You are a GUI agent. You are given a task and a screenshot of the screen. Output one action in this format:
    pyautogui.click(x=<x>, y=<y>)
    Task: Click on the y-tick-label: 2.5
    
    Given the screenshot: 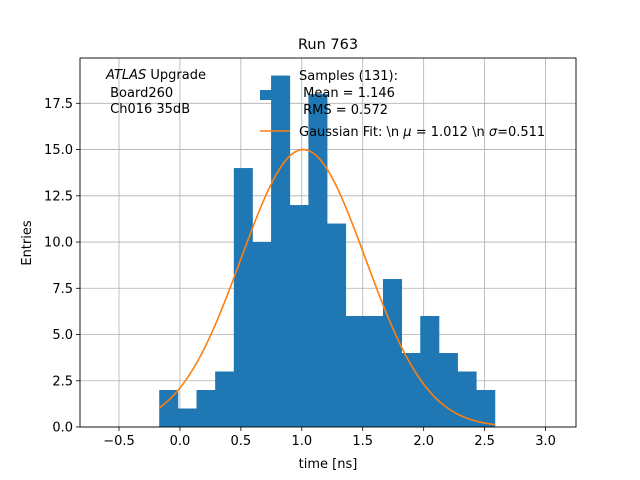 What is the action you would take?
    pyautogui.click(x=62, y=381)
    